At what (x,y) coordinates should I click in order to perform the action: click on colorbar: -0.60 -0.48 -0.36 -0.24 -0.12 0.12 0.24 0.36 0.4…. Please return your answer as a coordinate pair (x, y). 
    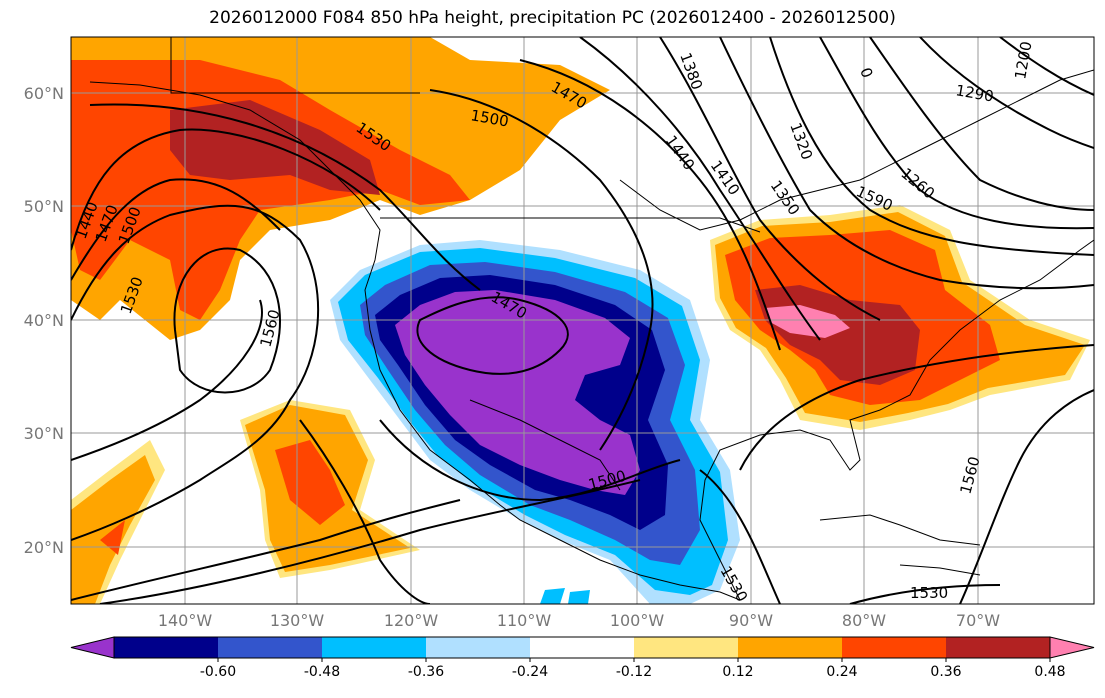
    Looking at the image, I should click on (582, 658).